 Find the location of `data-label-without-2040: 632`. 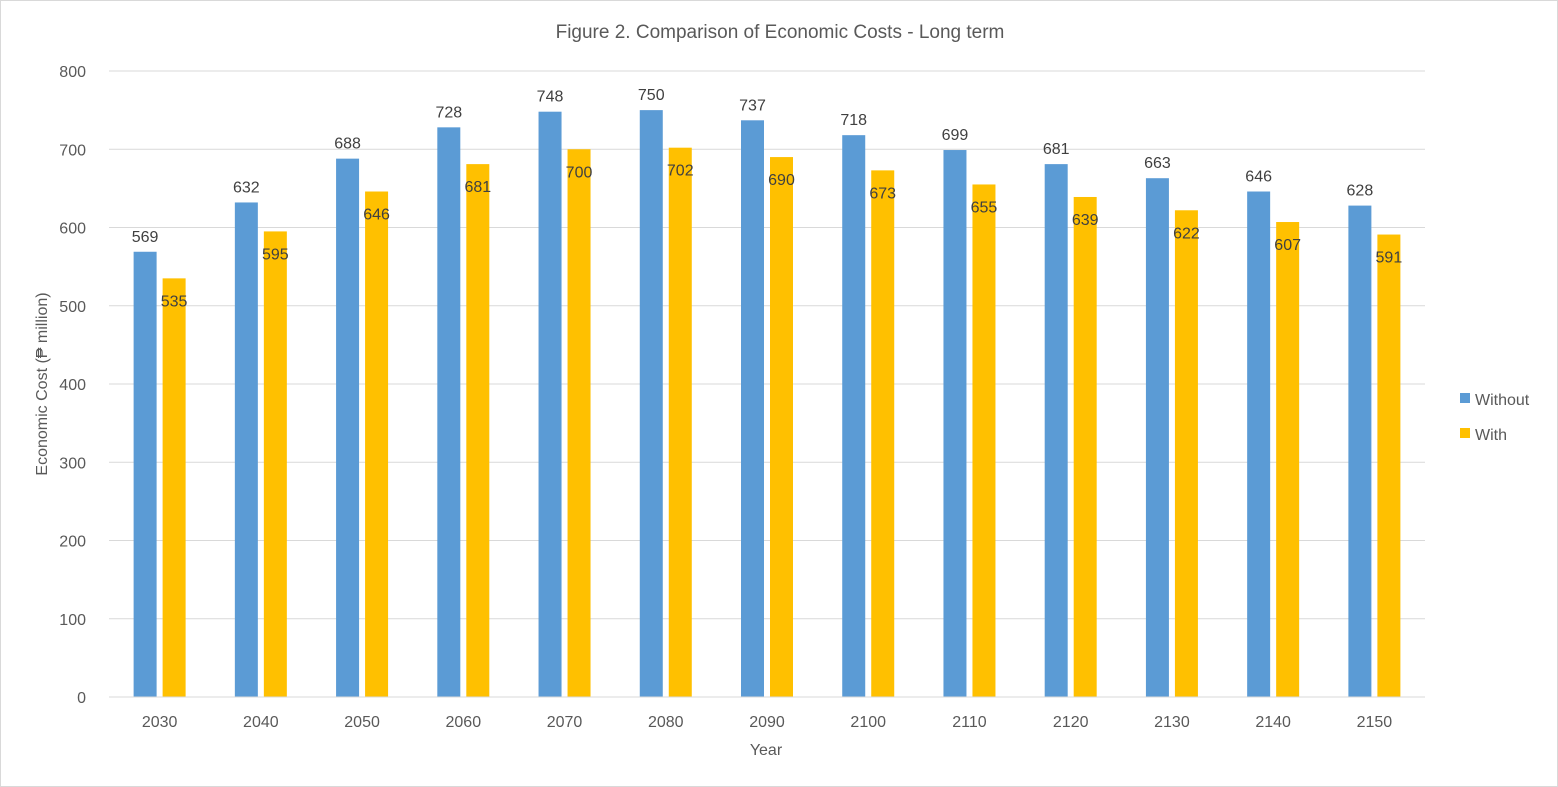

data-label-without-2040: 632 is located at coordinates (246, 187).